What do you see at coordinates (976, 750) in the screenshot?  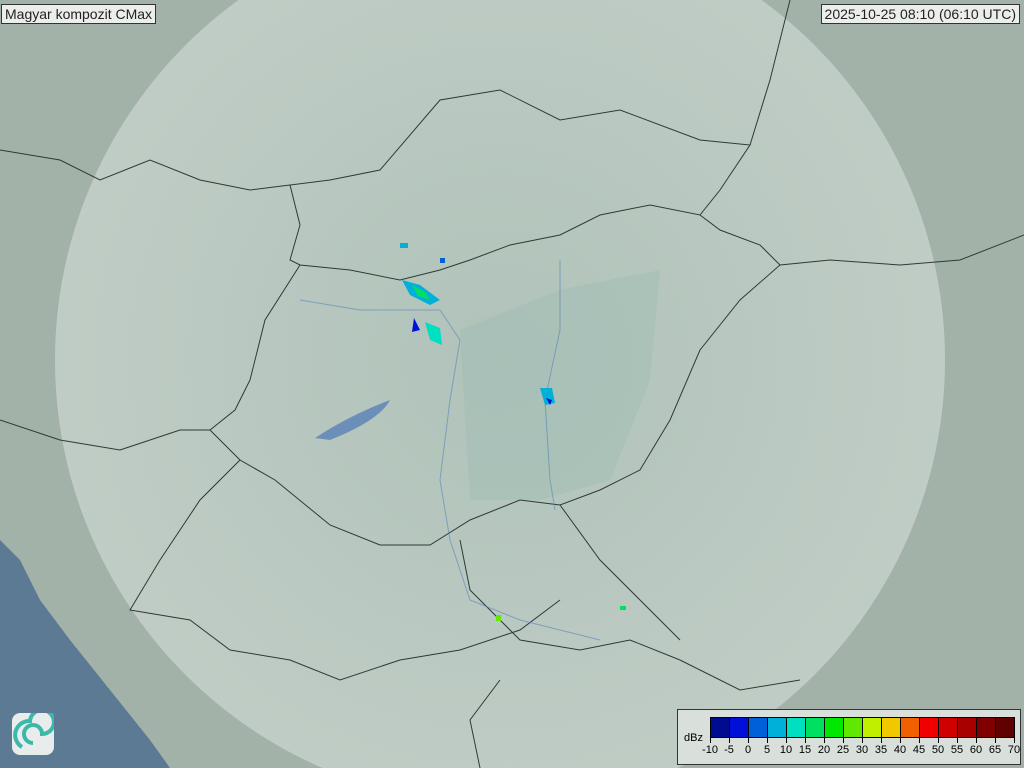 I see `tick-label: 60` at bounding box center [976, 750].